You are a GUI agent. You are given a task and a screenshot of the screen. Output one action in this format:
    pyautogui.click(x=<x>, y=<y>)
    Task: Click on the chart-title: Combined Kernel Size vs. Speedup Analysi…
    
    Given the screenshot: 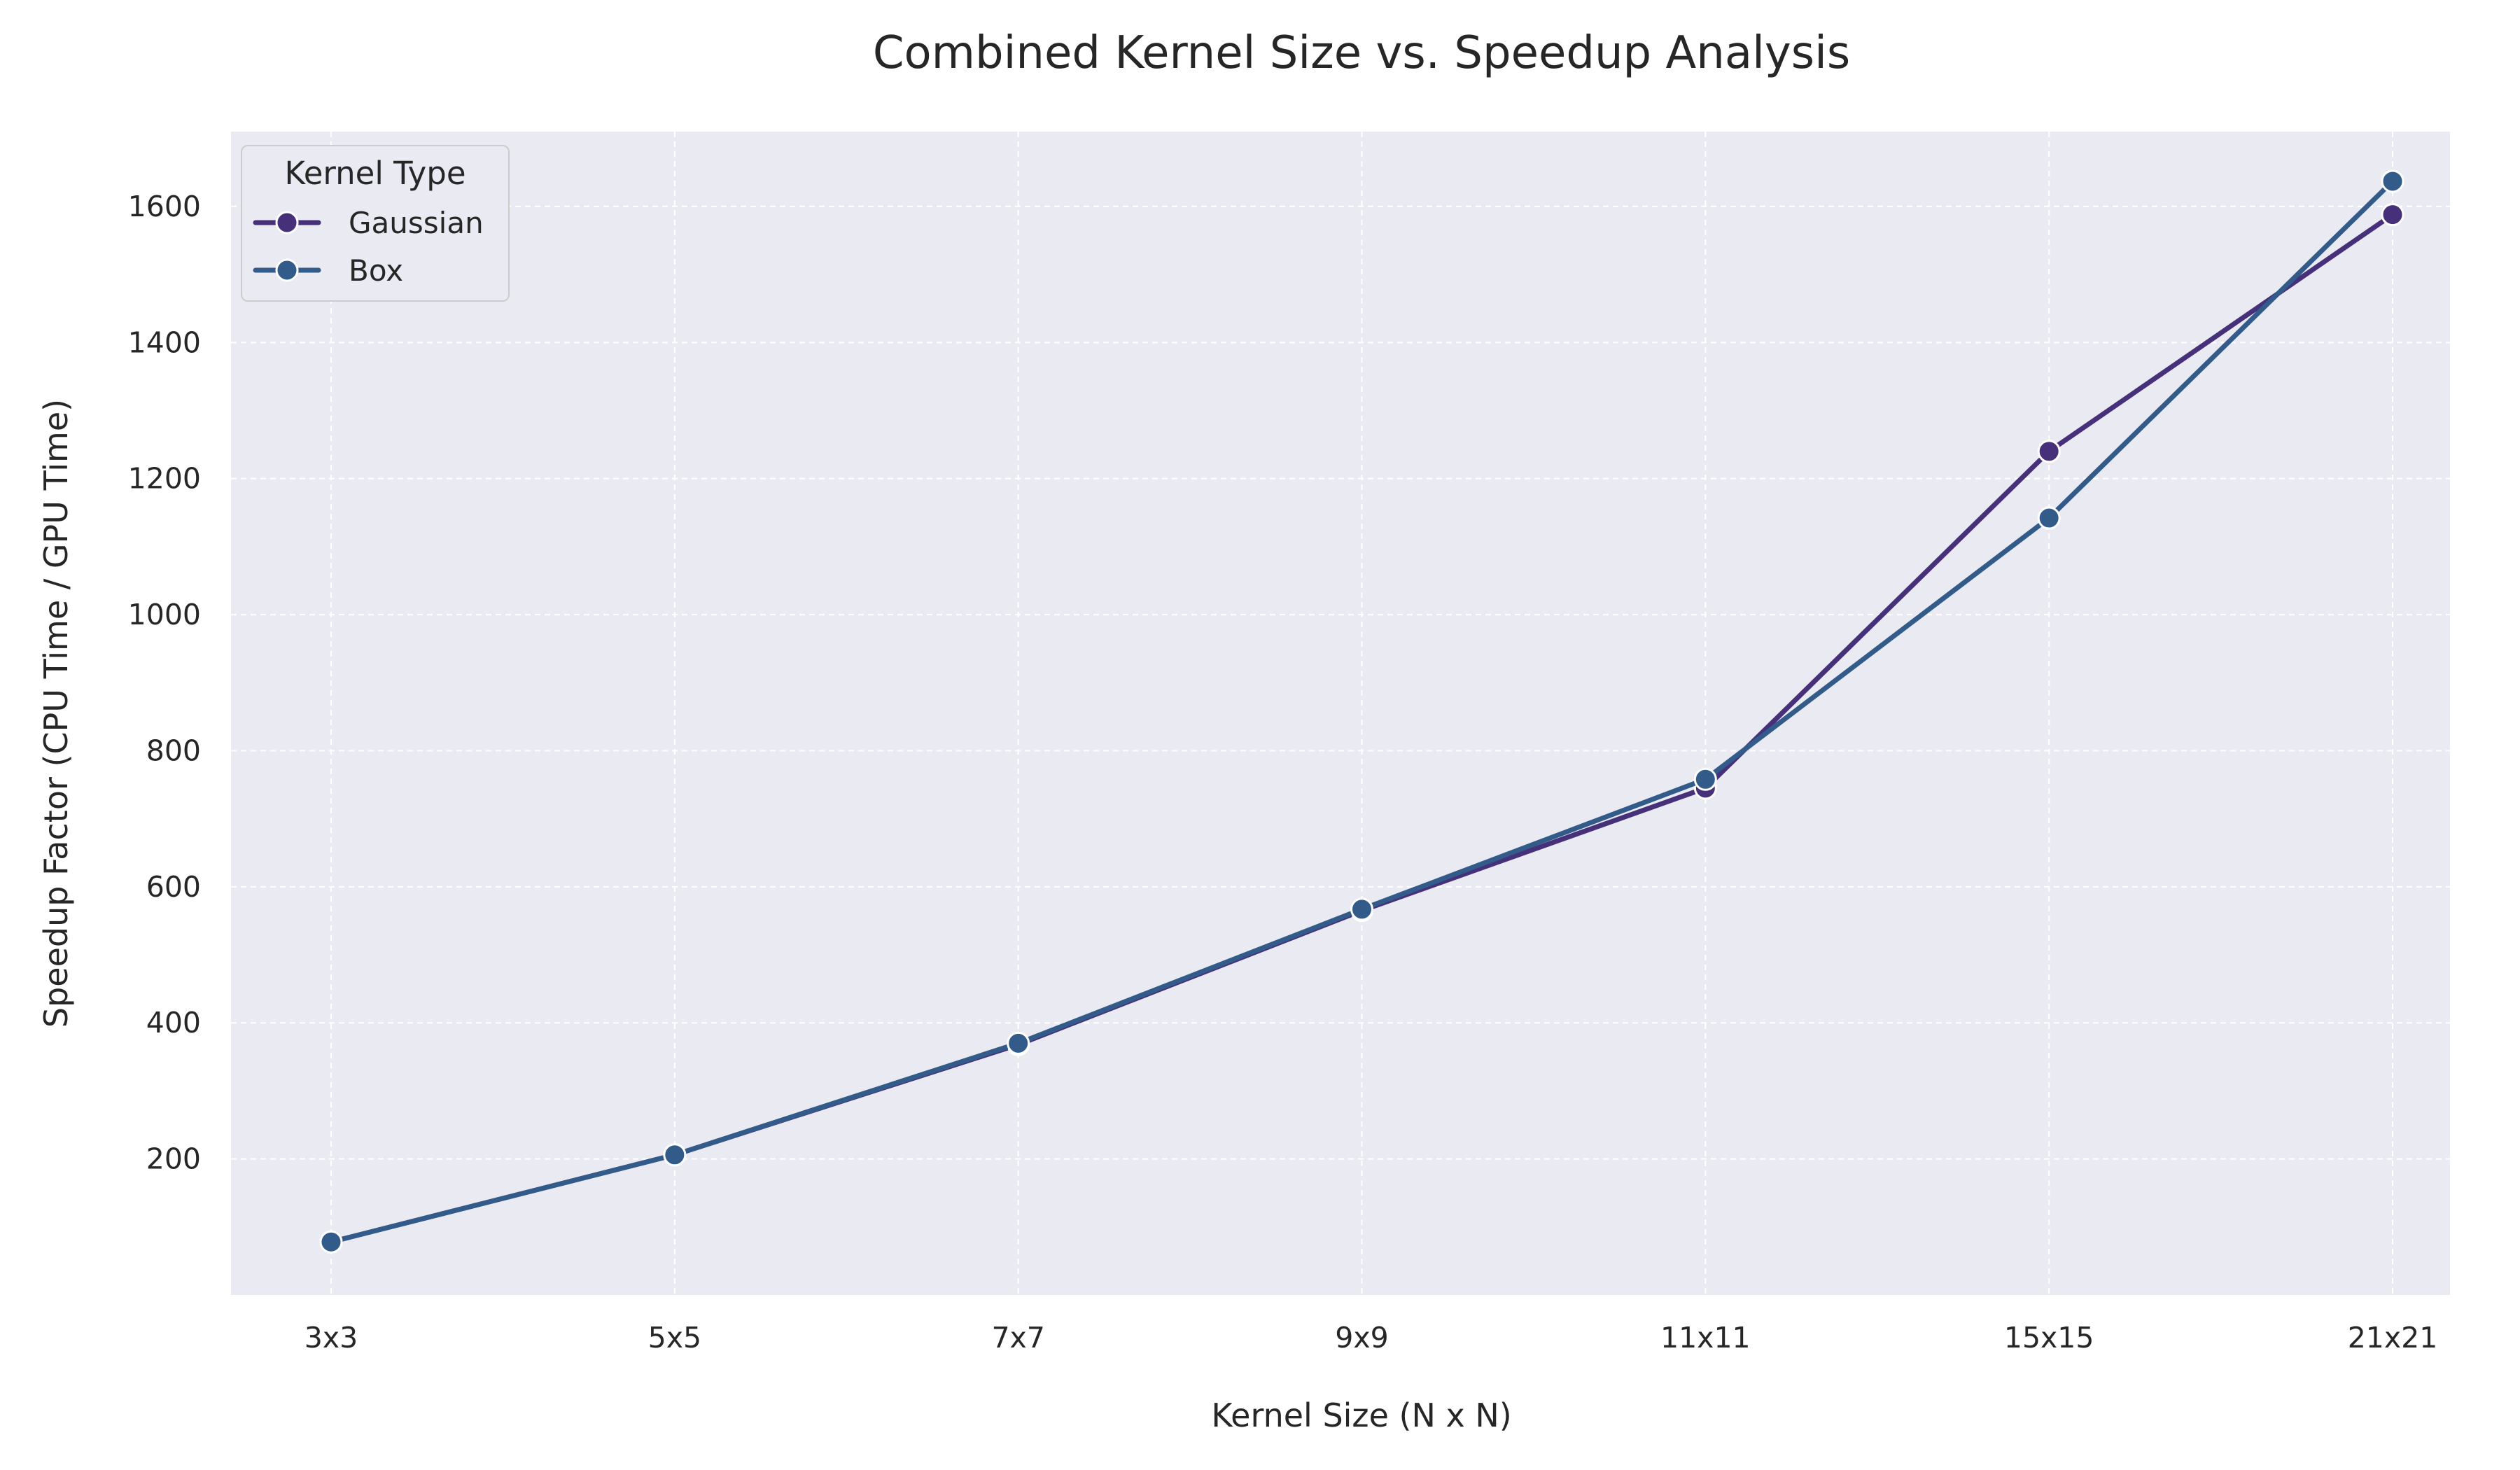 What is the action you would take?
    pyautogui.click(x=1361, y=53)
    